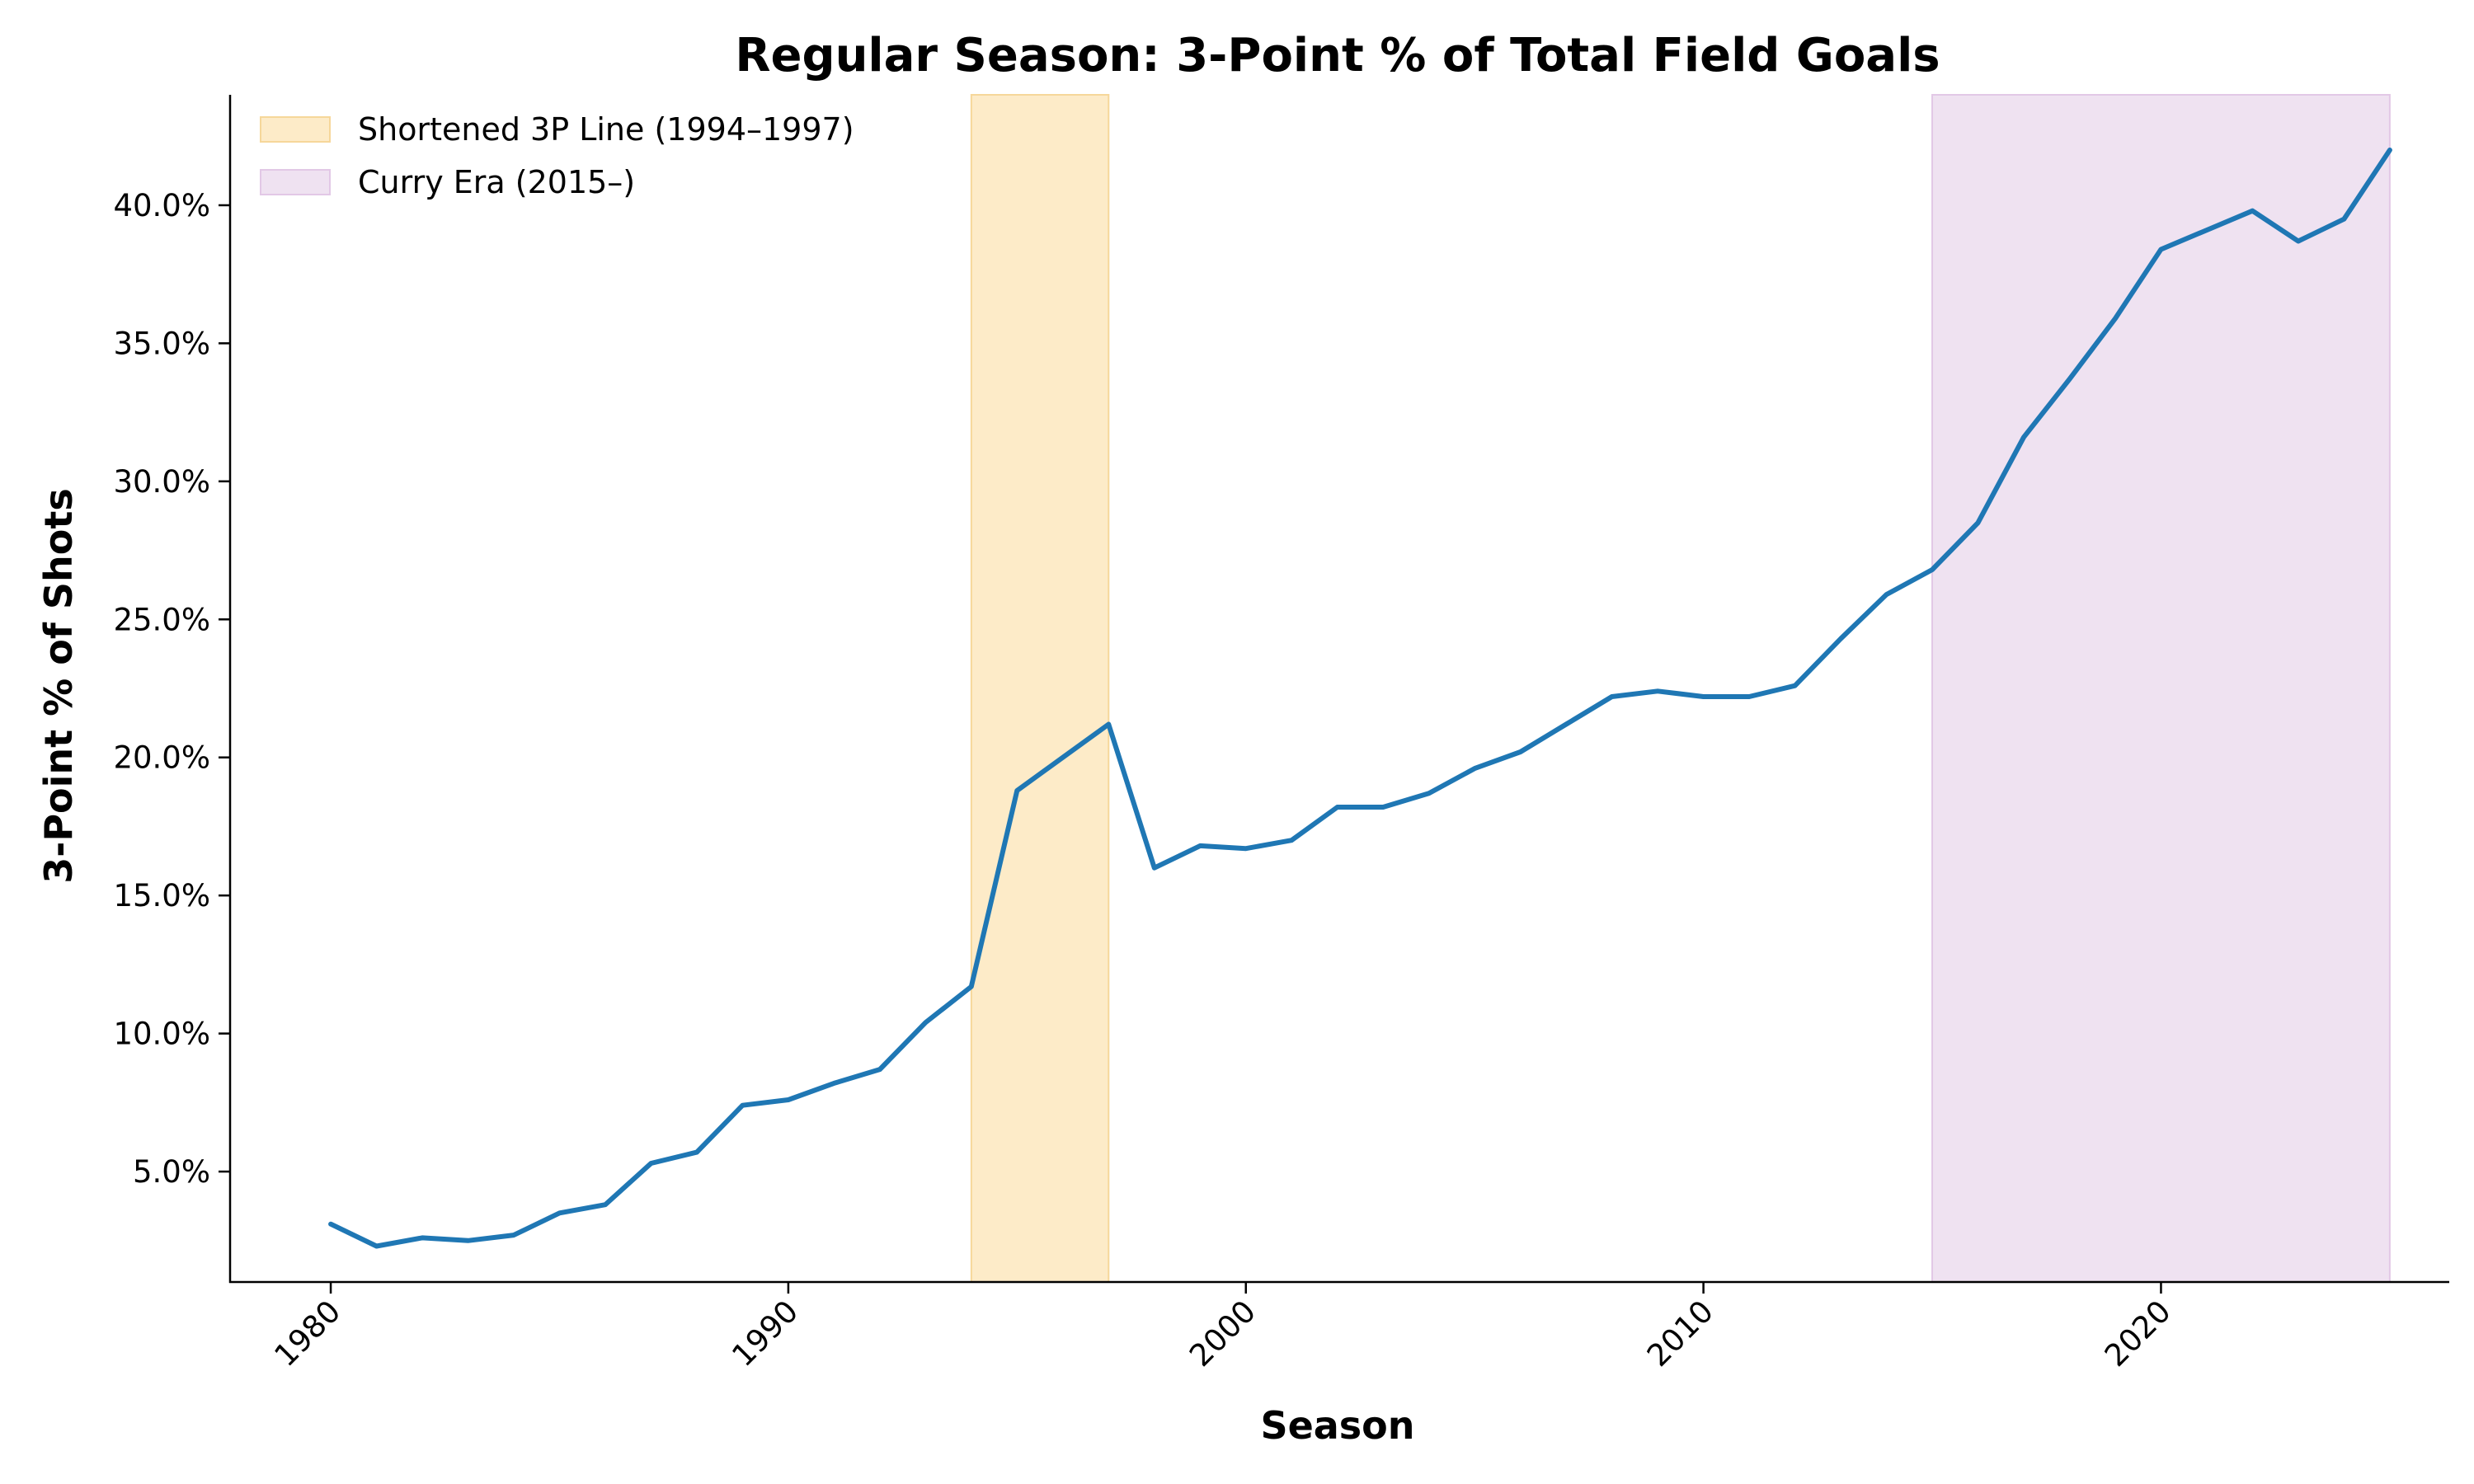 The height and width of the screenshot is (1484, 2474). What do you see at coordinates (496, 182) in the screenshot?
I see `legend-label-2: Curry Era (2015–)` at bounding box center [496, 182].